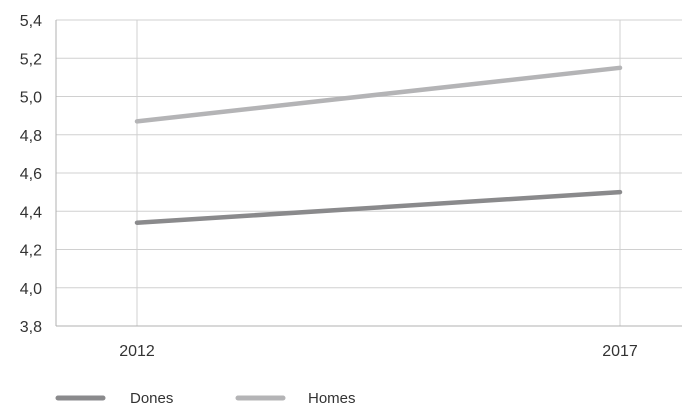  I want to click on y-tick-label: 5,4, so click(31, 21).